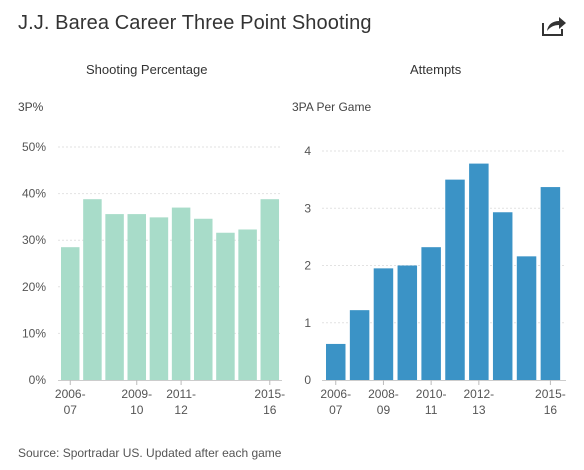 The width and height of the screenshot is (584, 470). What do you see at coordinates (269, 394) in the screenshot?
I see `left-x-tick-label: 2015-` at bounding box center [269, 394].